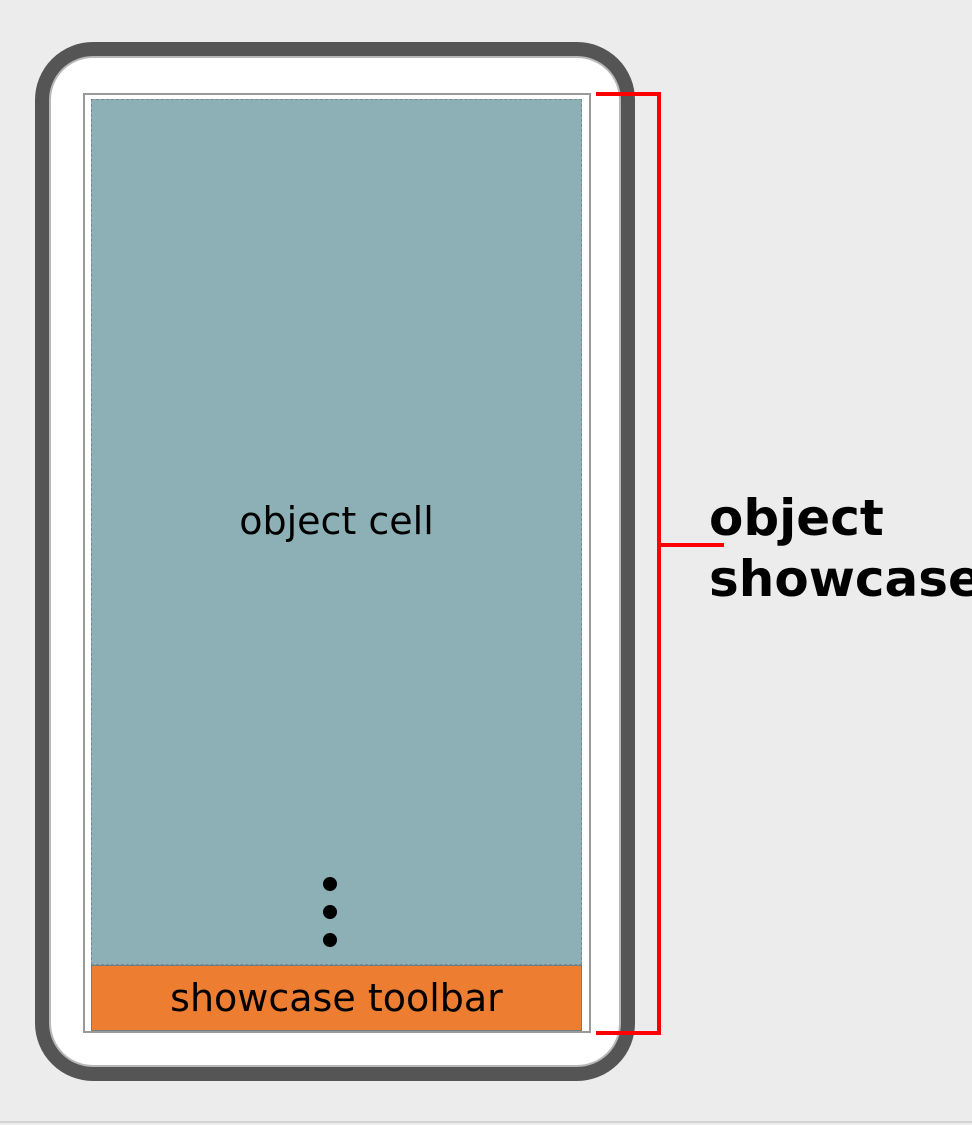 The height and width of the screenshot is (1125, 972). Describe the element at coordinates (840, 579) in the screenshot. I see `showcase-label-line2: showcase` at that location.